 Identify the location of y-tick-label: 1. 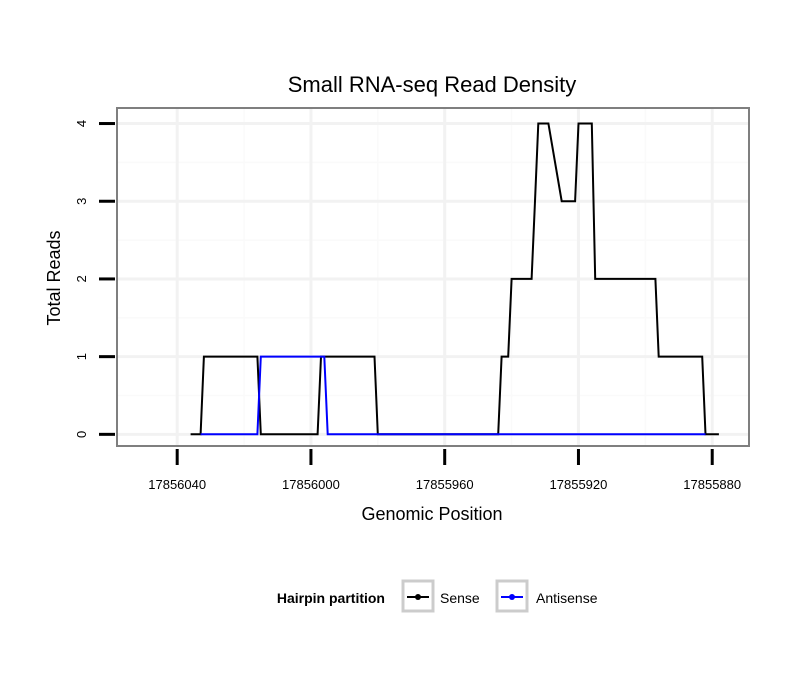
(81, 356).